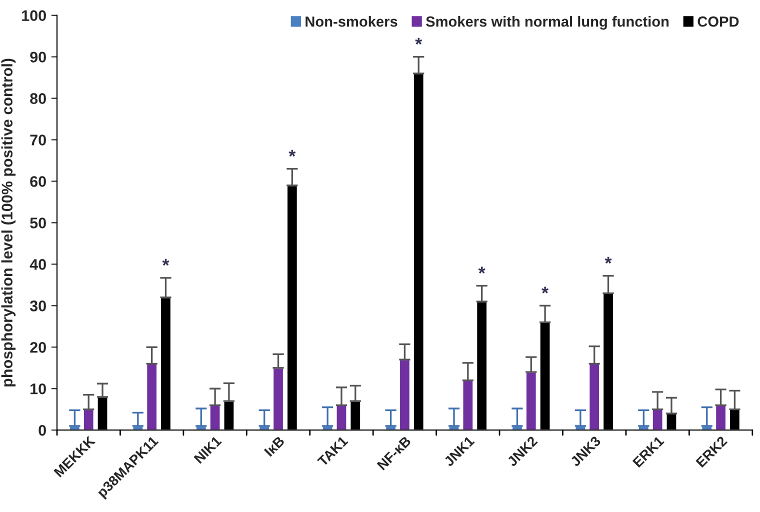  I want to click on y-tick-label: 70, so click(38, 140).